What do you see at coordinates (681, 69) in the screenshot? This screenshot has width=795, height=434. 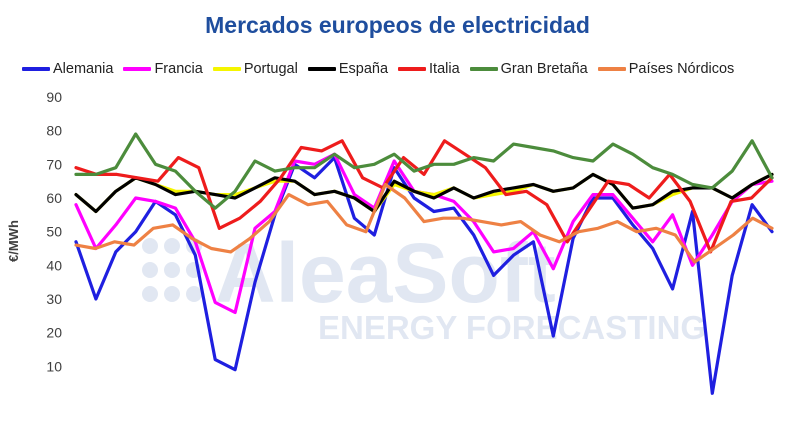 I see `legend-label: Países Nórdicos` at bounding box center [681, 69].